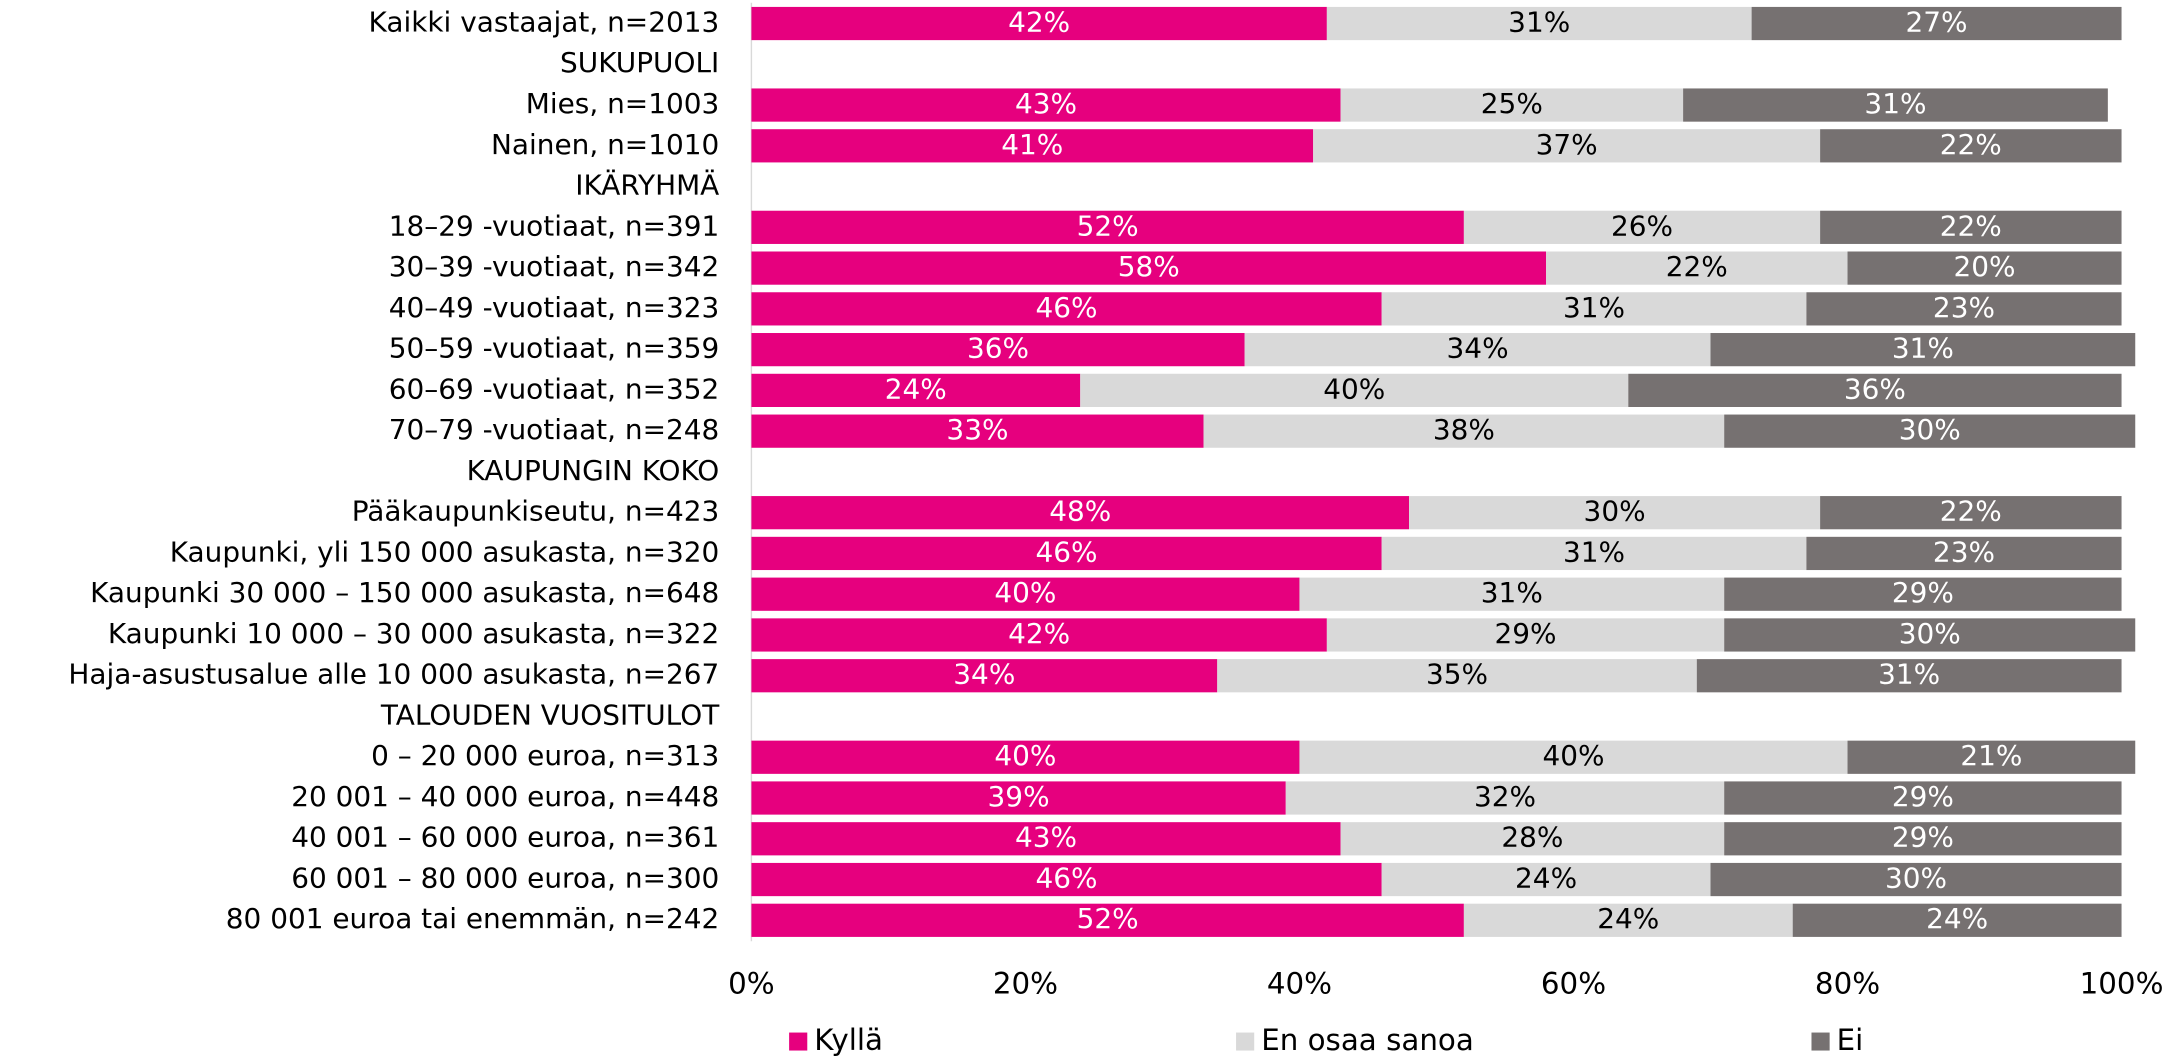  Describe the element at coordinates (1532, 837) in the screenshot. I see `value-label: 28%` at that location.